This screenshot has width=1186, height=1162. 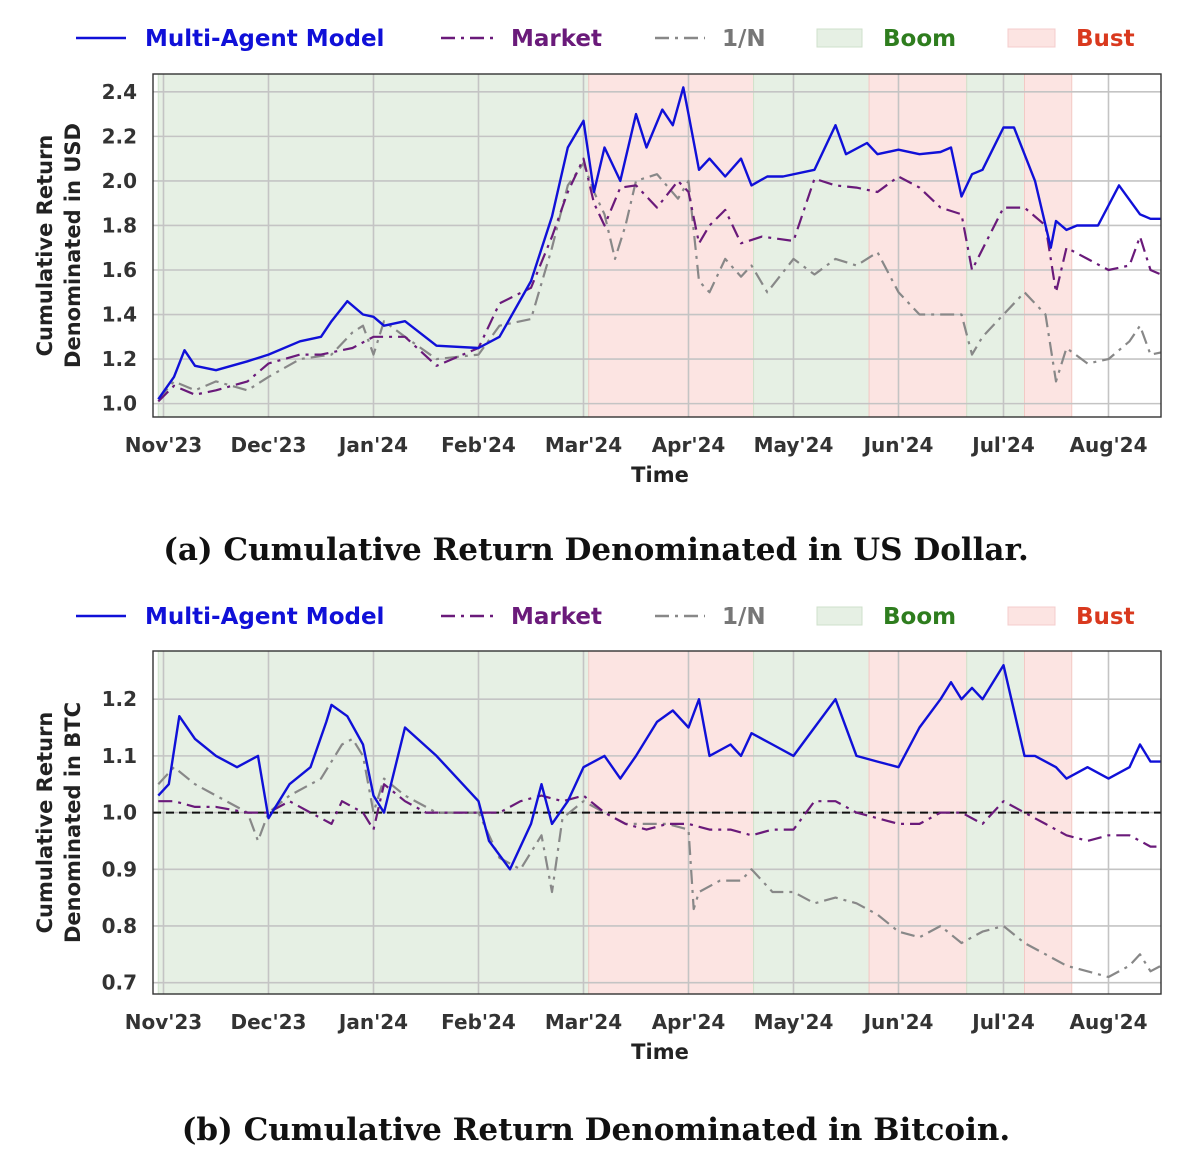 What do you see at coordinates (119, 225) in the screenshot?
I see `y-tick-label: 1.8` at bounding box center [119, 225].